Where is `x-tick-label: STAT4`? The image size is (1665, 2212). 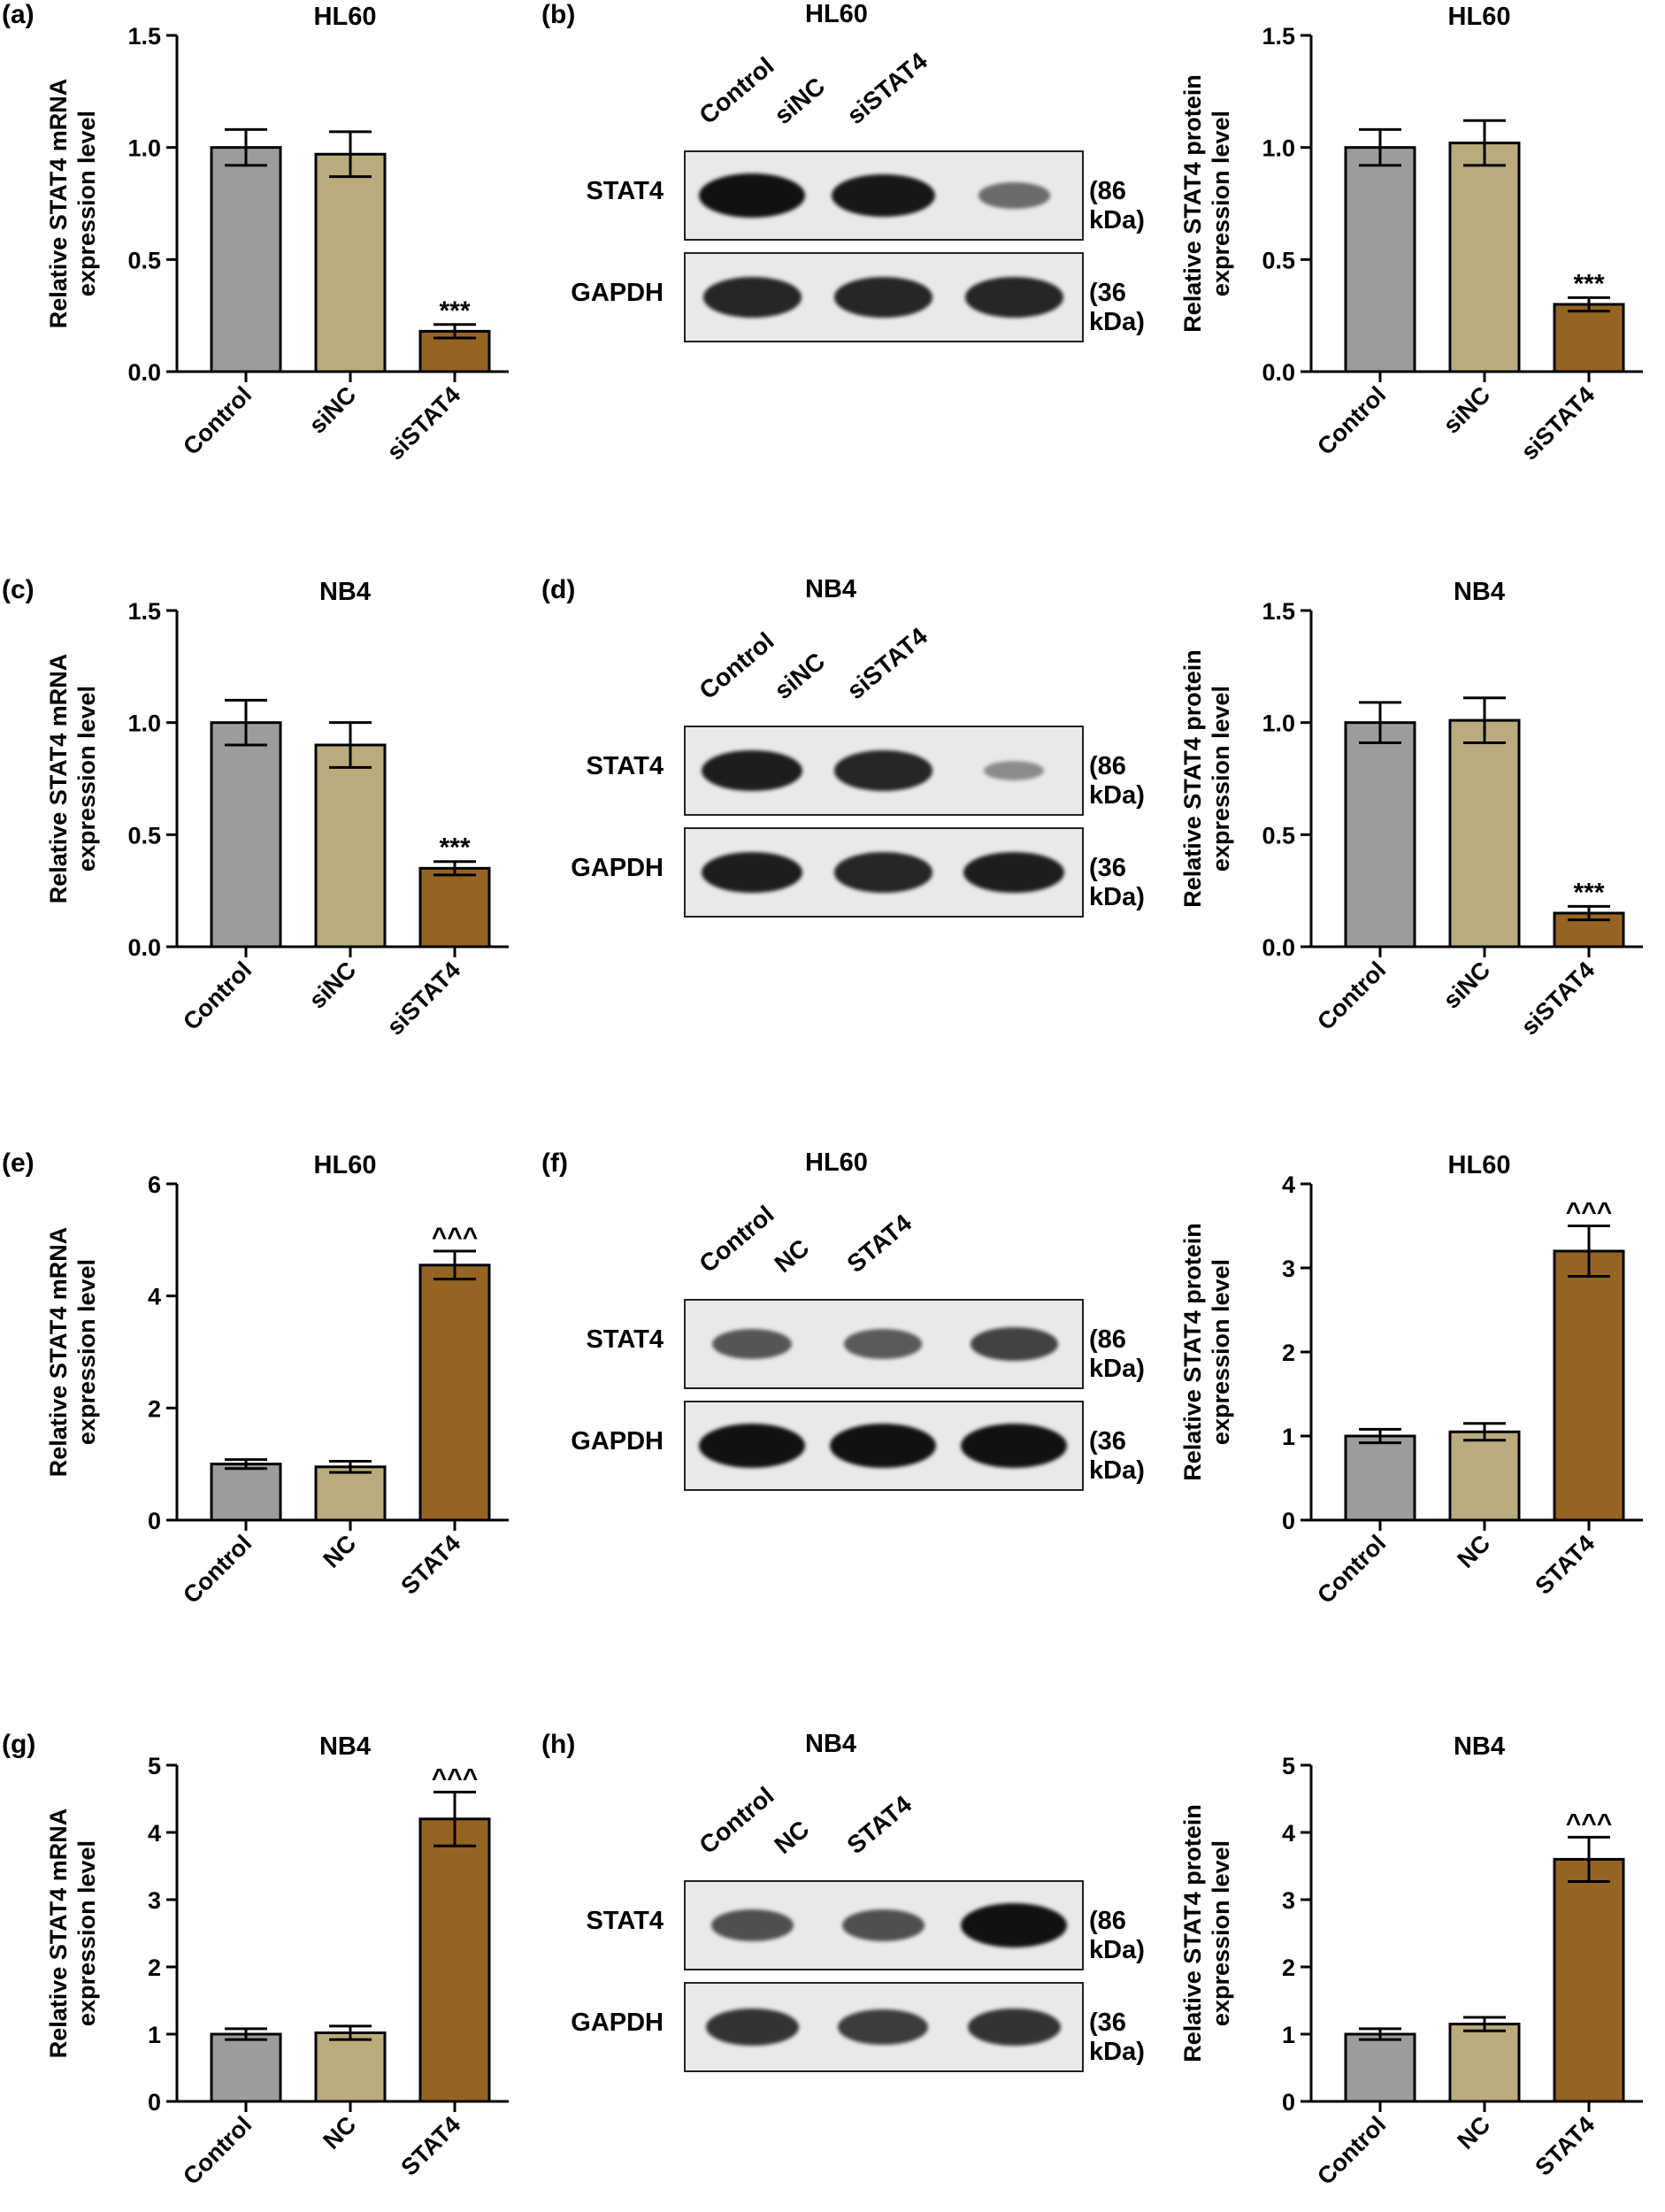
x-tick-label: STAT4 is located at coordinates (1565, 2146).